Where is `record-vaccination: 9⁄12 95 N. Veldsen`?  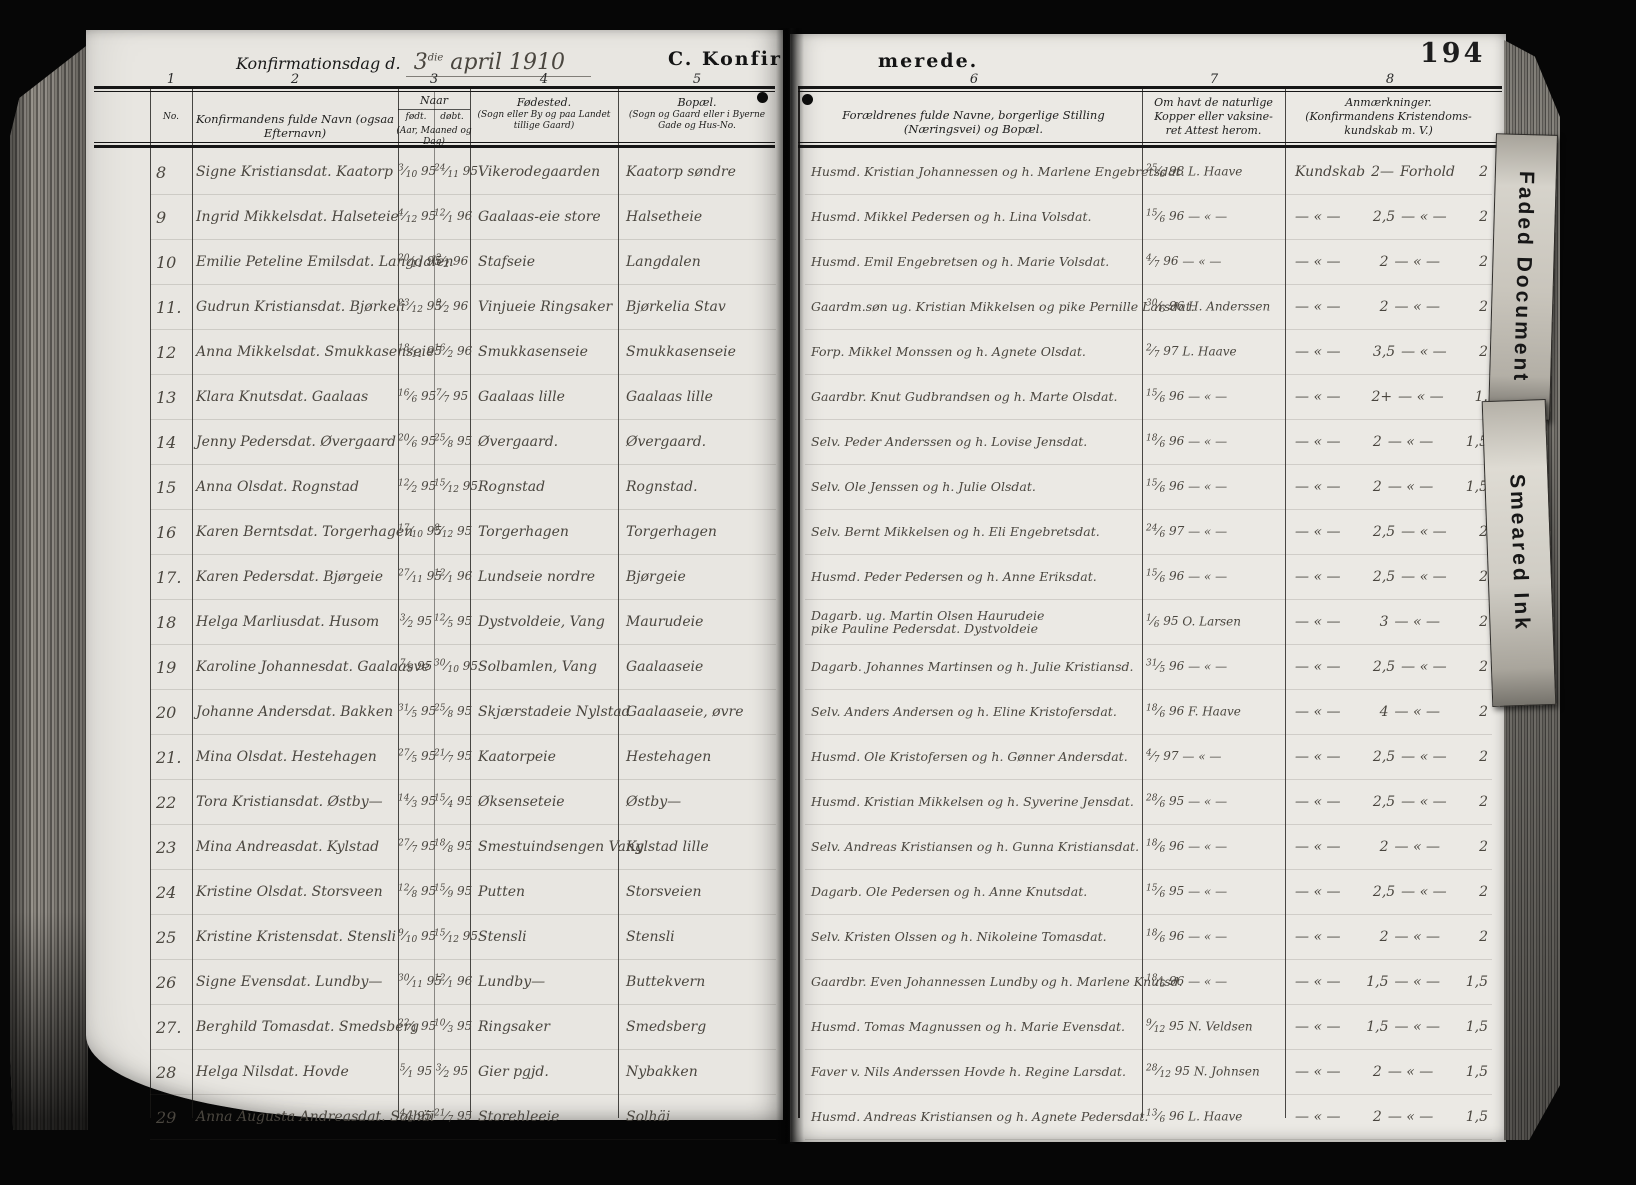
record-vaccination: 9⁄12 95 N. Veldsen is located at coordinates (1199, 1027).